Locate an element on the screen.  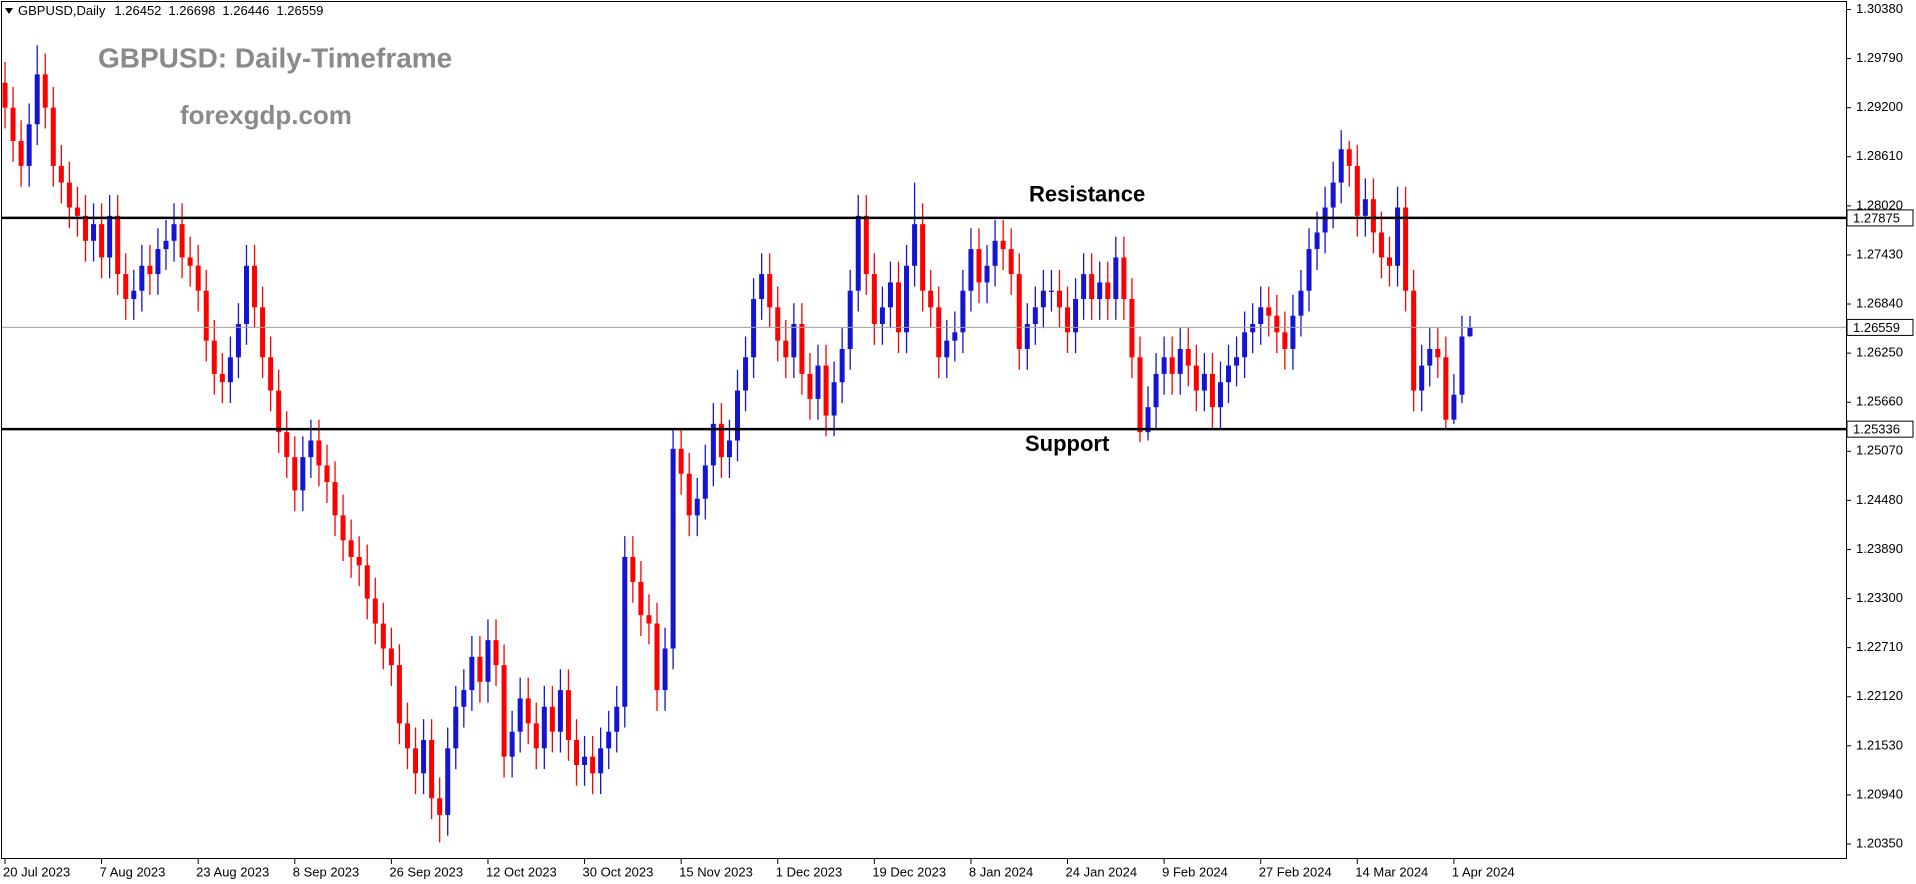
menu-arrow is located at coordinates (9, 11).